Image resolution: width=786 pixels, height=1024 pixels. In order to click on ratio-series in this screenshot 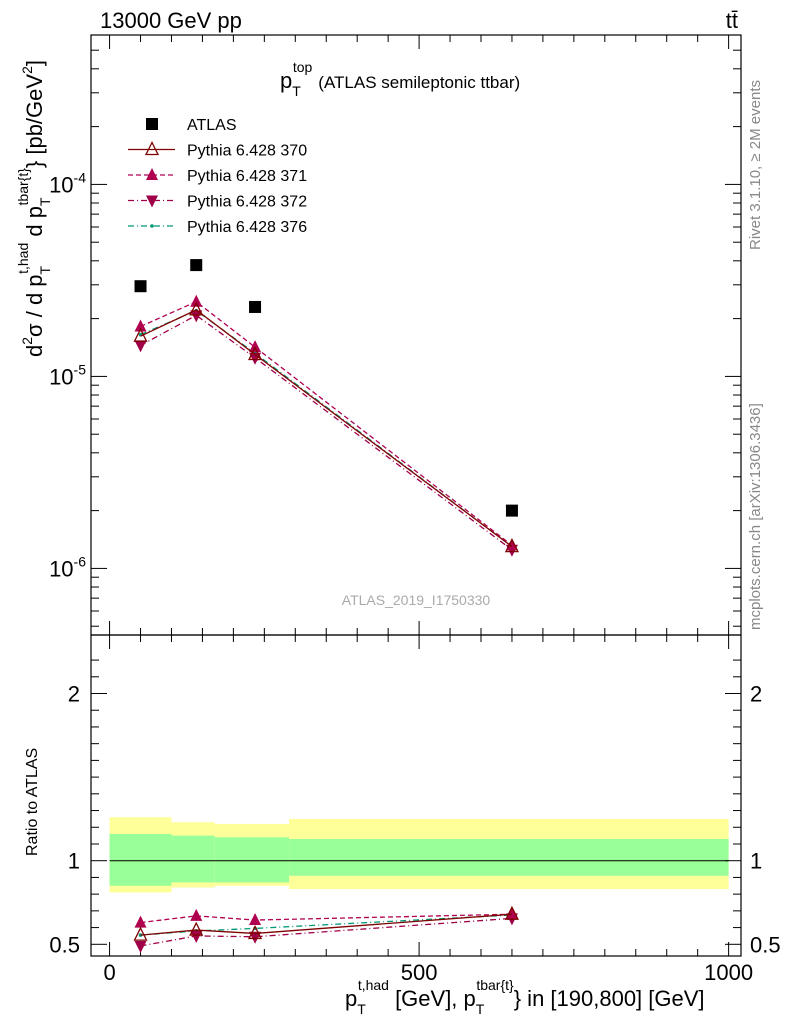, I will do `click(326, 929)`.